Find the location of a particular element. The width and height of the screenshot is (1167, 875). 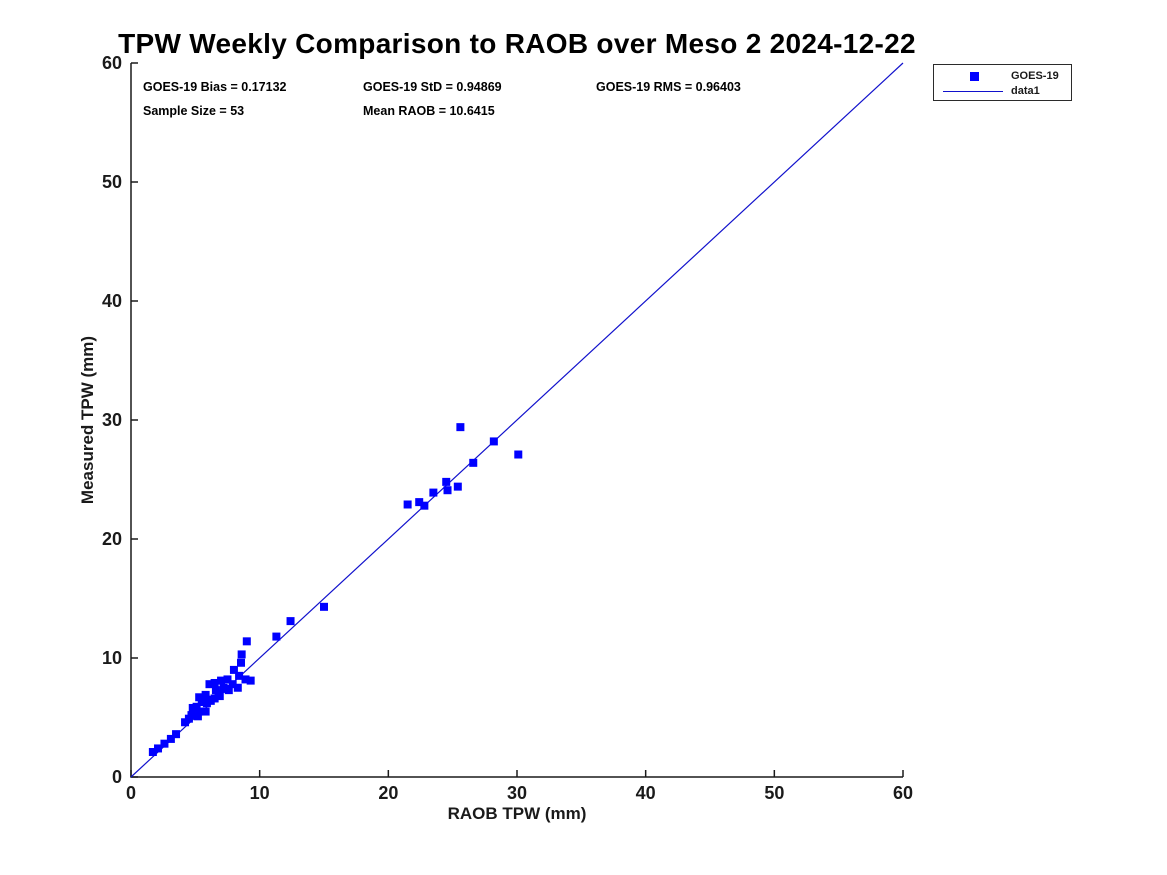

x-tick-label: 50 is located at coordinates (774, 793).